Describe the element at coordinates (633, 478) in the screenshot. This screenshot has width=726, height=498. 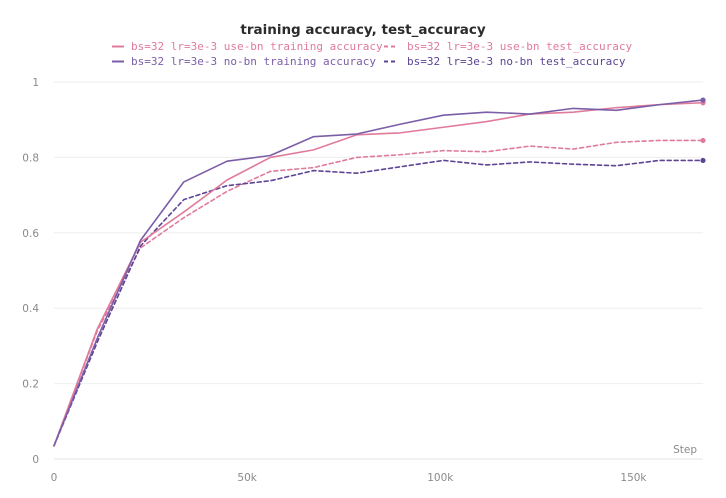
I see `x-tick-label: 150k` at that location.